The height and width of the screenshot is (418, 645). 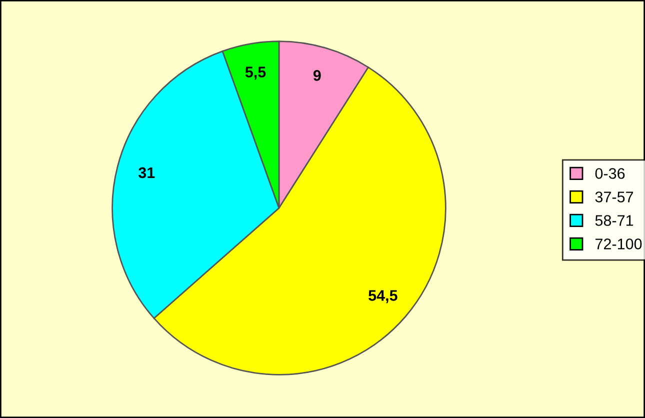 I want to click on legend-label: 0-36, so click(x=610, y=173).